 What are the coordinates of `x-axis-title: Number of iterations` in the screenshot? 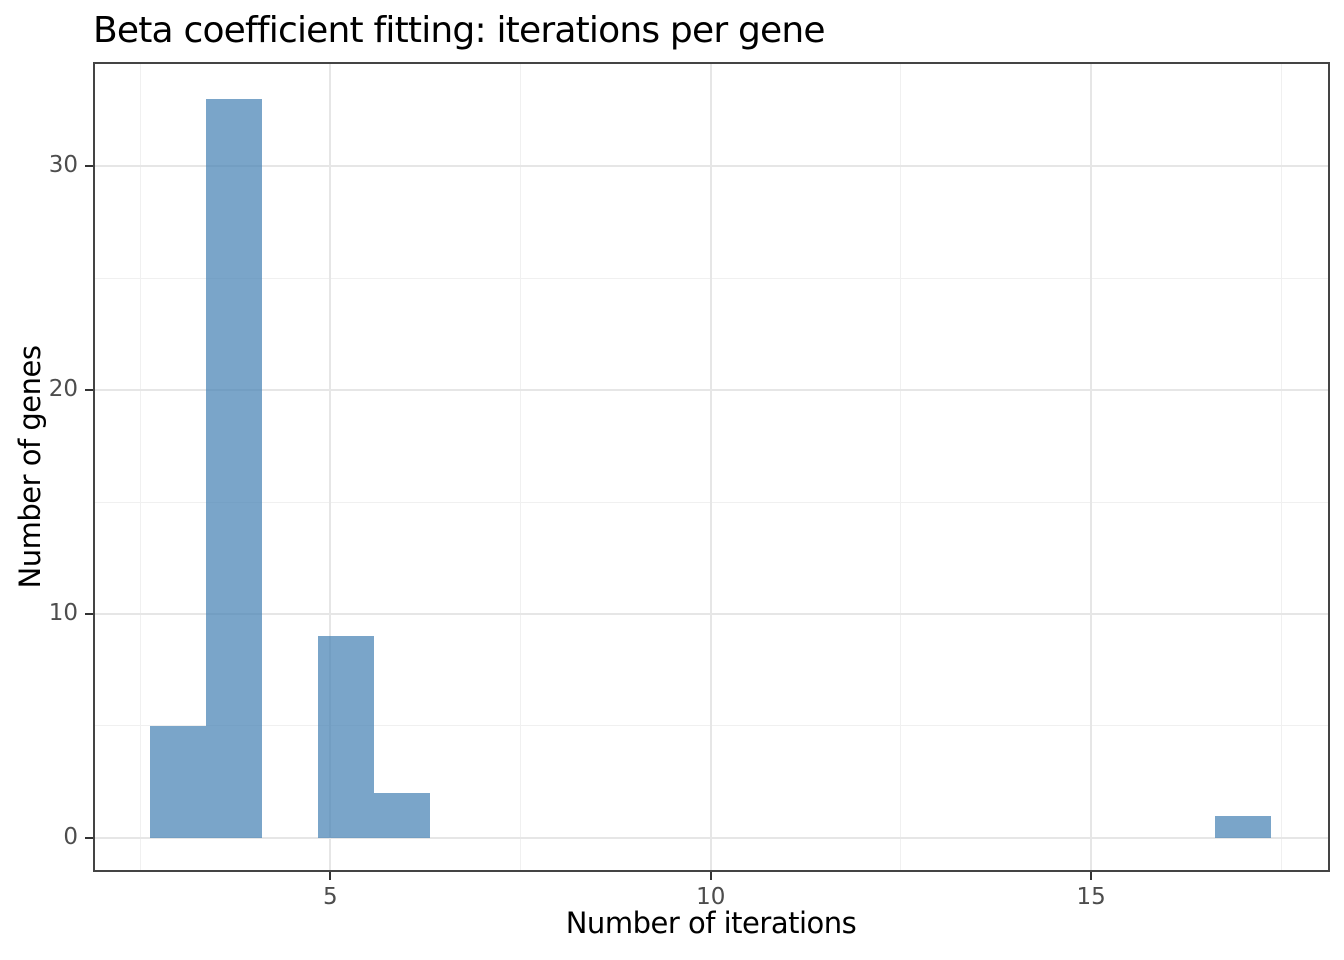 It's located at (711, 923).